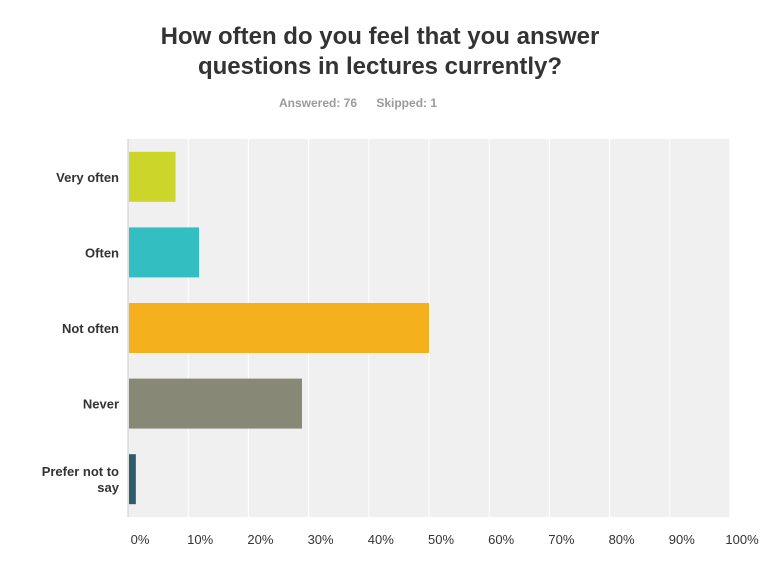  I want to click on chart-title-line-1: How often do you feel that you answer, so click(380, 36).